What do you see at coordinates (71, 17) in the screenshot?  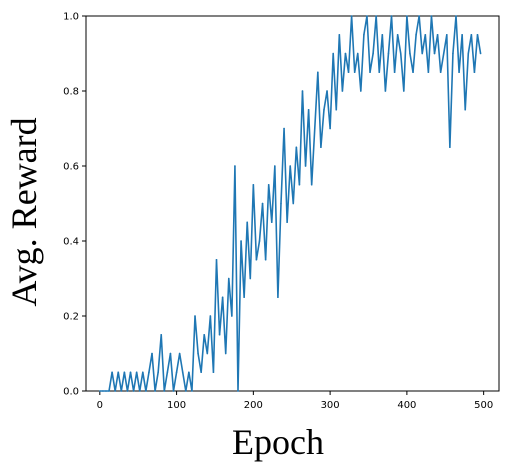 I see `y-tick-label: 1.0` at bounding box center [71, 17].